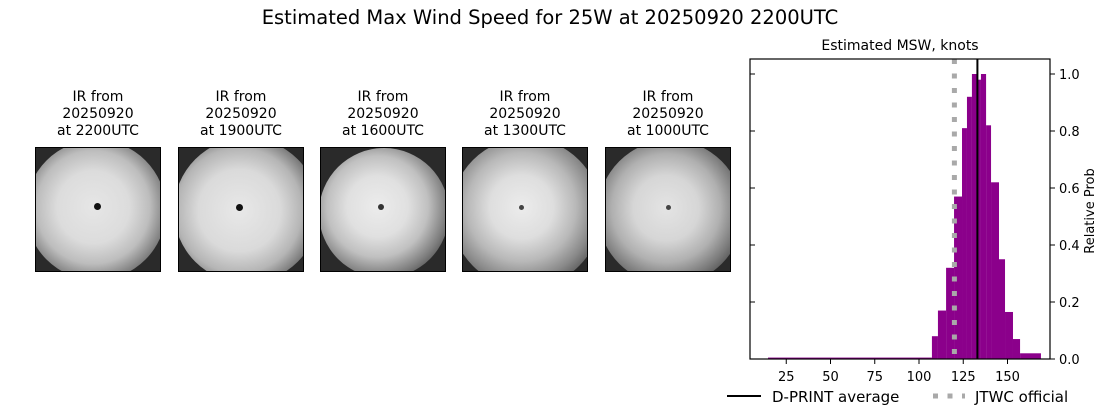 This screenshot has width=1100, height=409. Describe the element at coordinates (1069, 246) in the screenshot. I see `y-tick-label: 0.4` at that location.